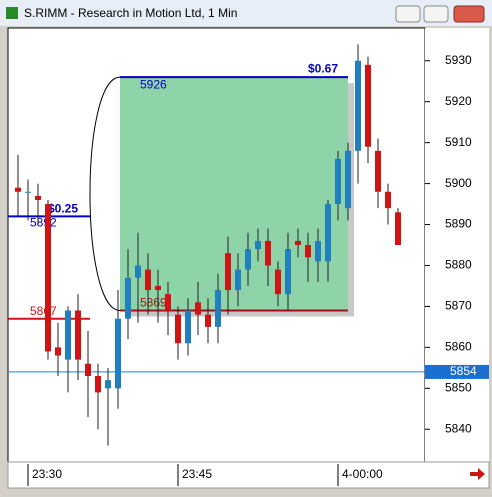 The height and width of the screenshot is (497, 492). Describe the element at coordinates (12, 13) in the screenshot. I see `app-icon` at that location.